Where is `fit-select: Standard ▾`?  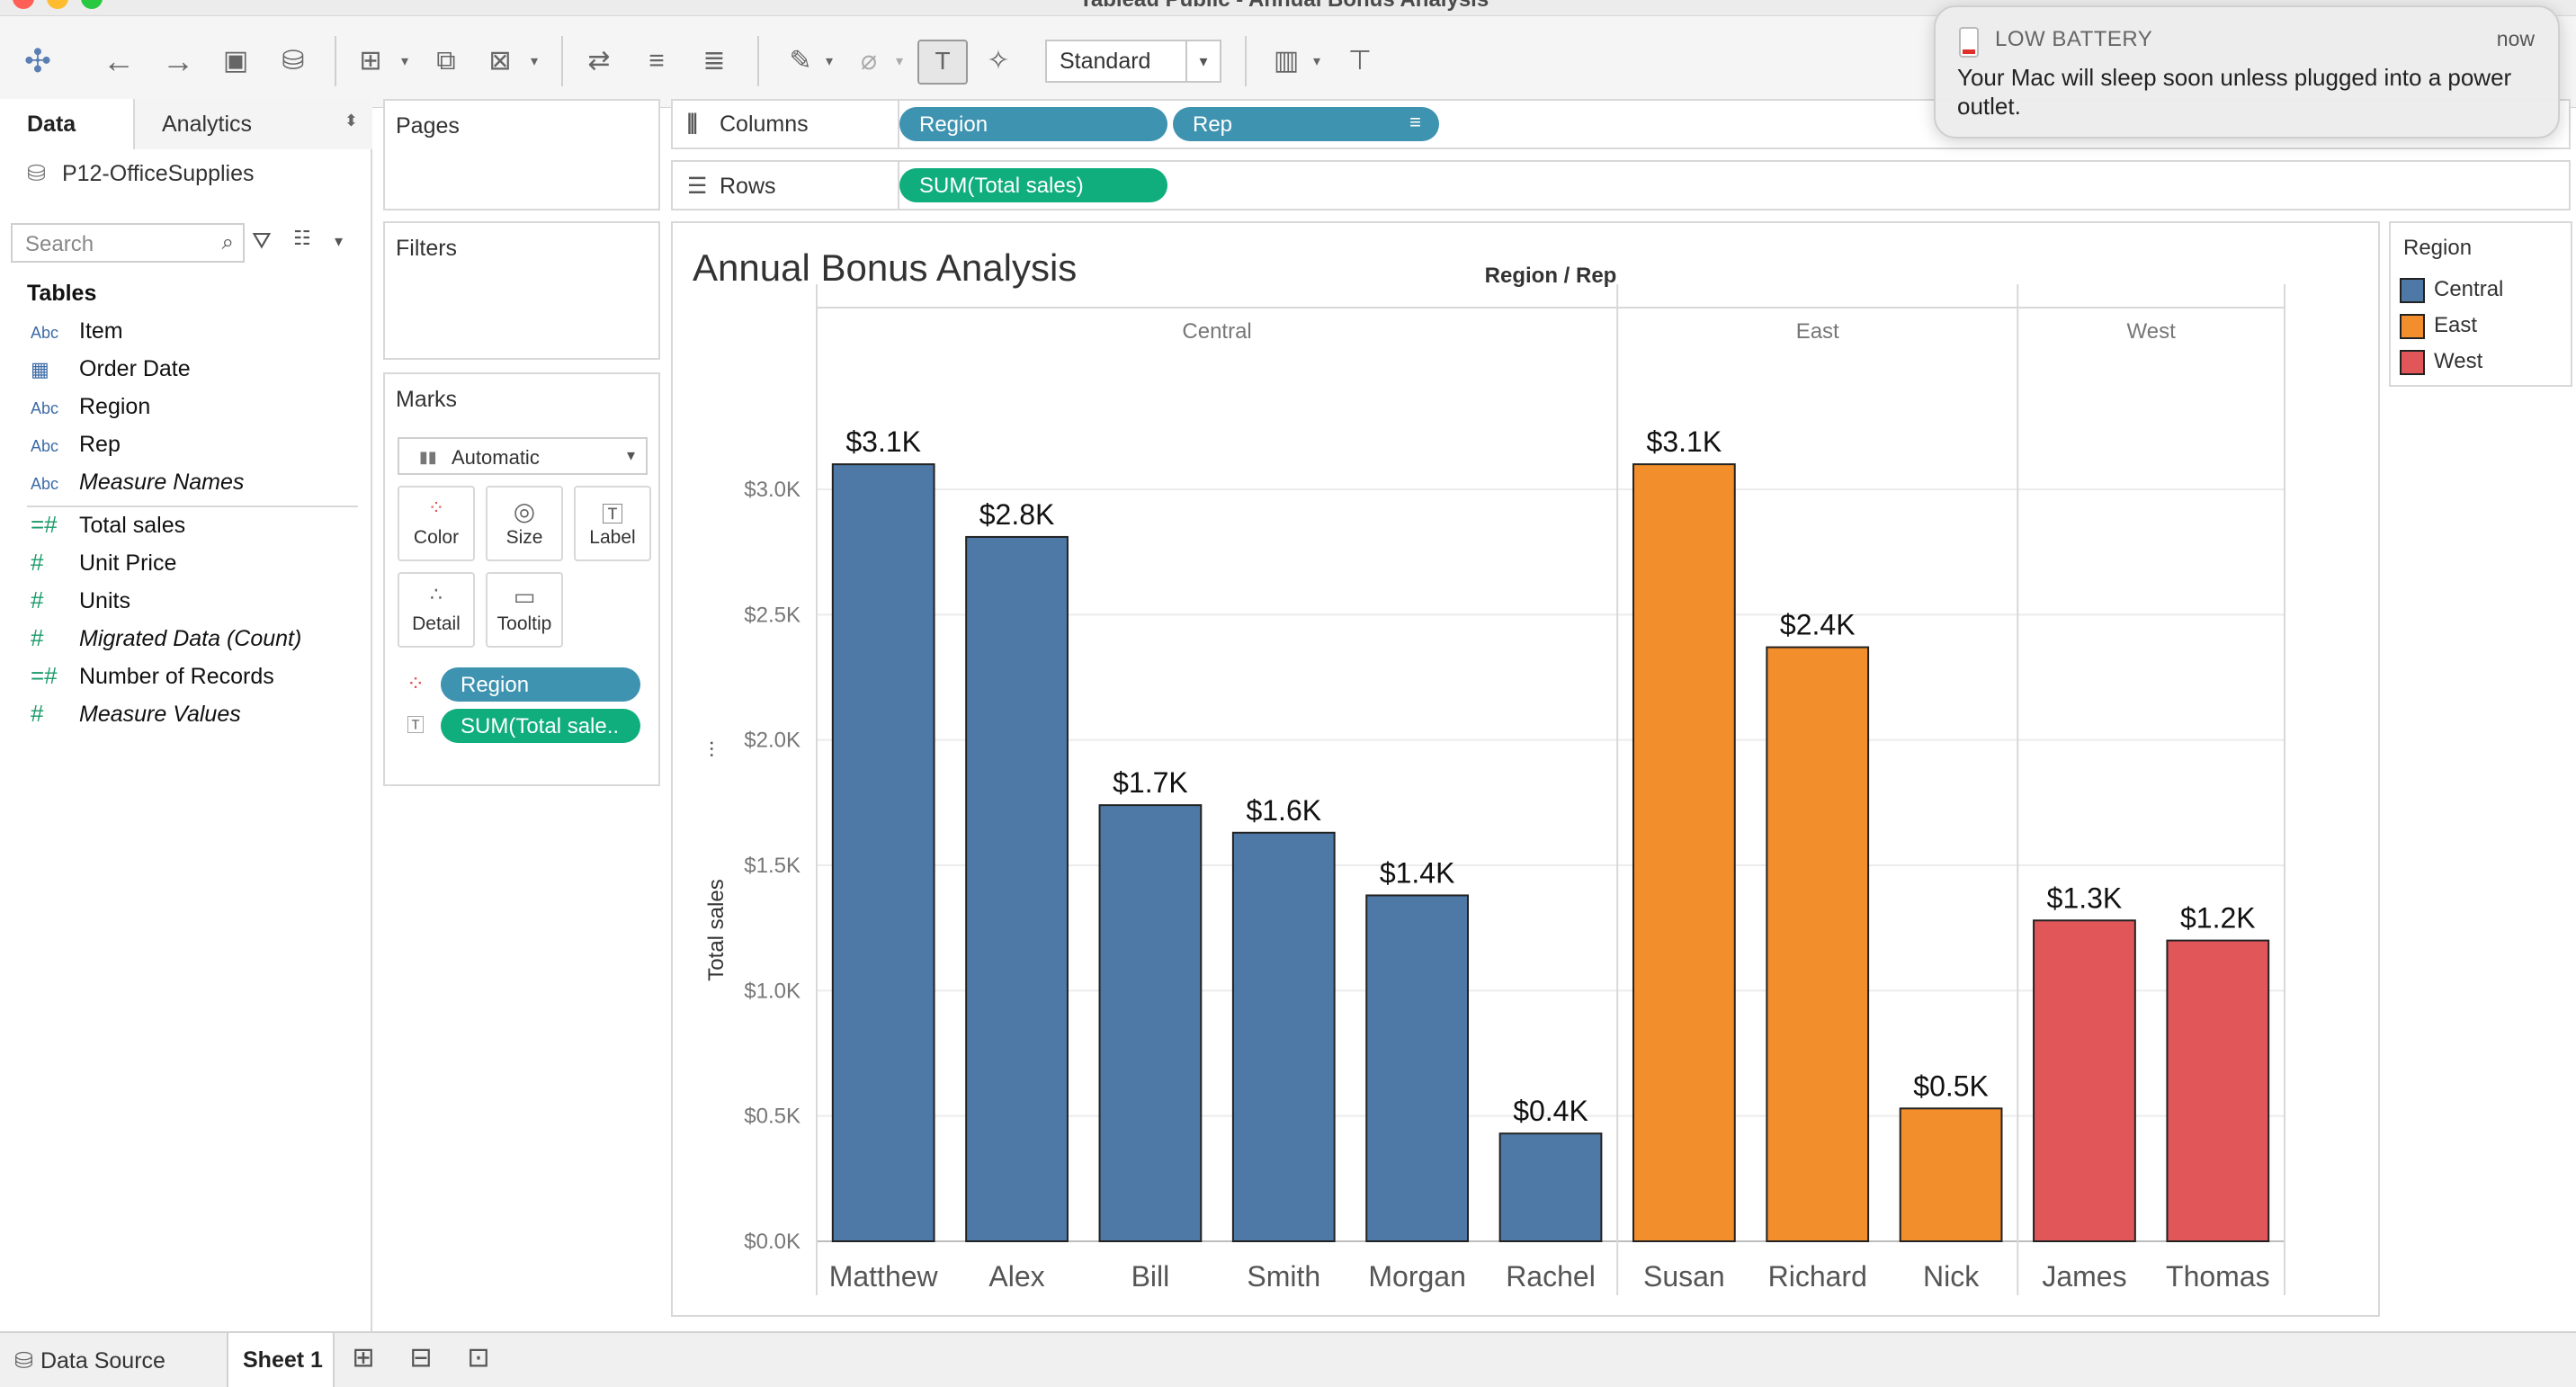 fit-select: Standard ▾ is located at coordinates (1133, 62).